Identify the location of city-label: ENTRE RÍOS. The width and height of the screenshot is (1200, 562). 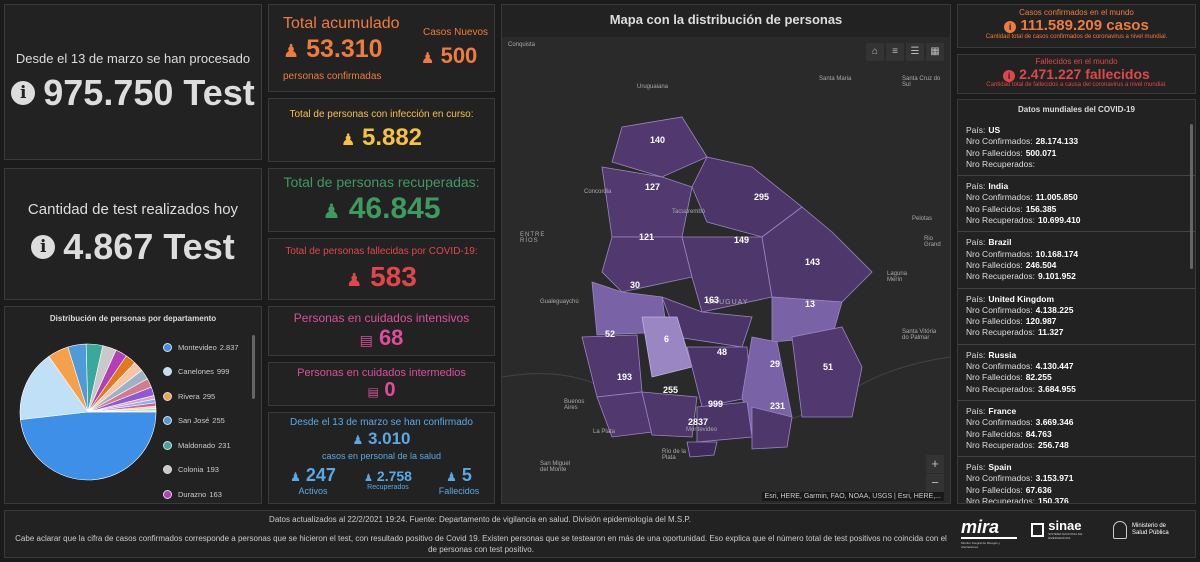
(533, 238).